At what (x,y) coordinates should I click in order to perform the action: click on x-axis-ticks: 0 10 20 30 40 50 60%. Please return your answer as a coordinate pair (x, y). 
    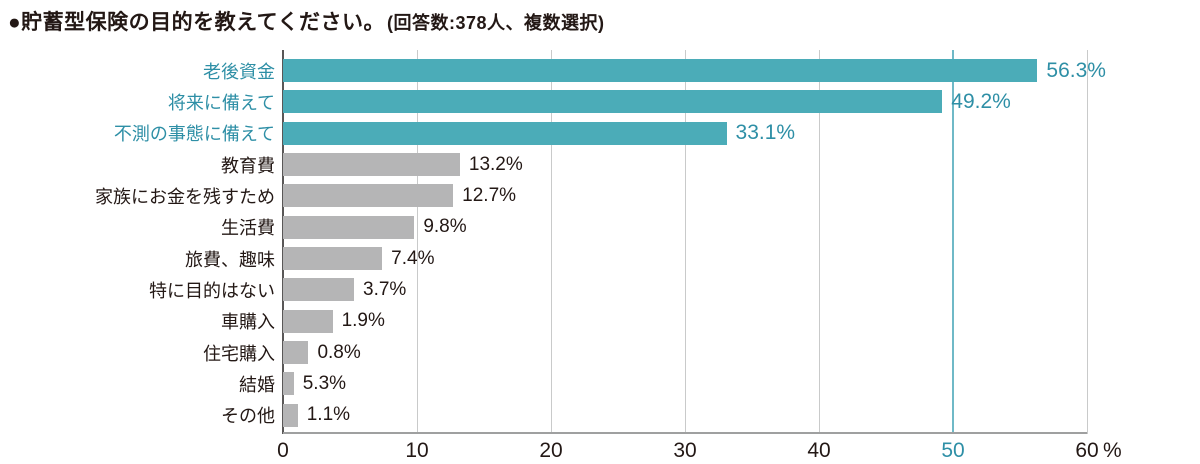
    Looking at the image, I should click on (699, 448).